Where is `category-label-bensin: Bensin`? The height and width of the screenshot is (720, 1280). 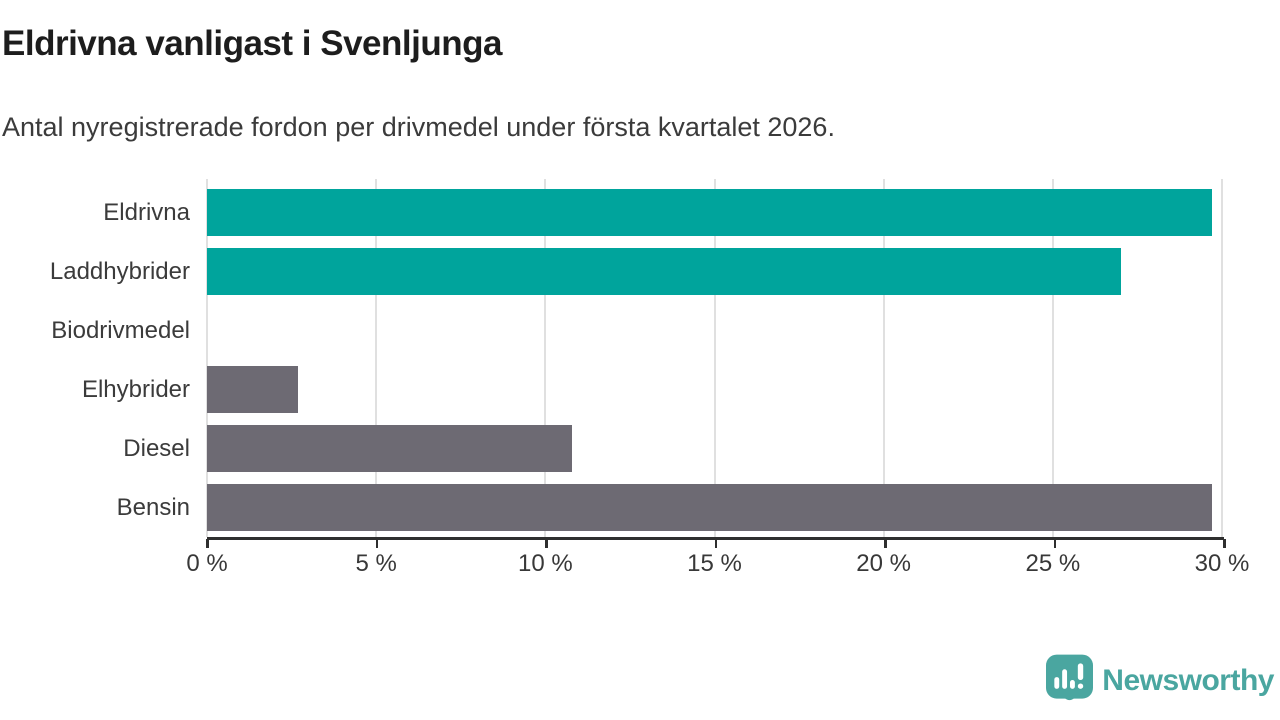
category-label-bensin: Bensin is located at coordinates (153, 507).